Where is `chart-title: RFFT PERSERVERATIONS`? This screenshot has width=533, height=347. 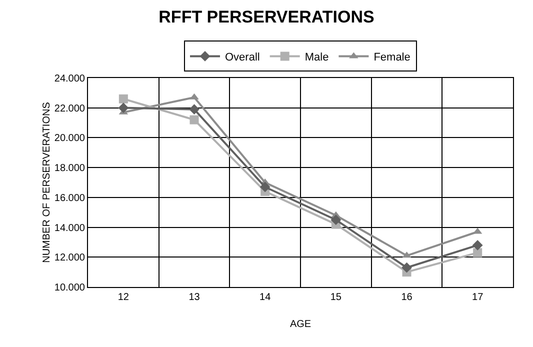 chart-title: RFFT PERSERVERATIONS is located at coordinates (266, 16).